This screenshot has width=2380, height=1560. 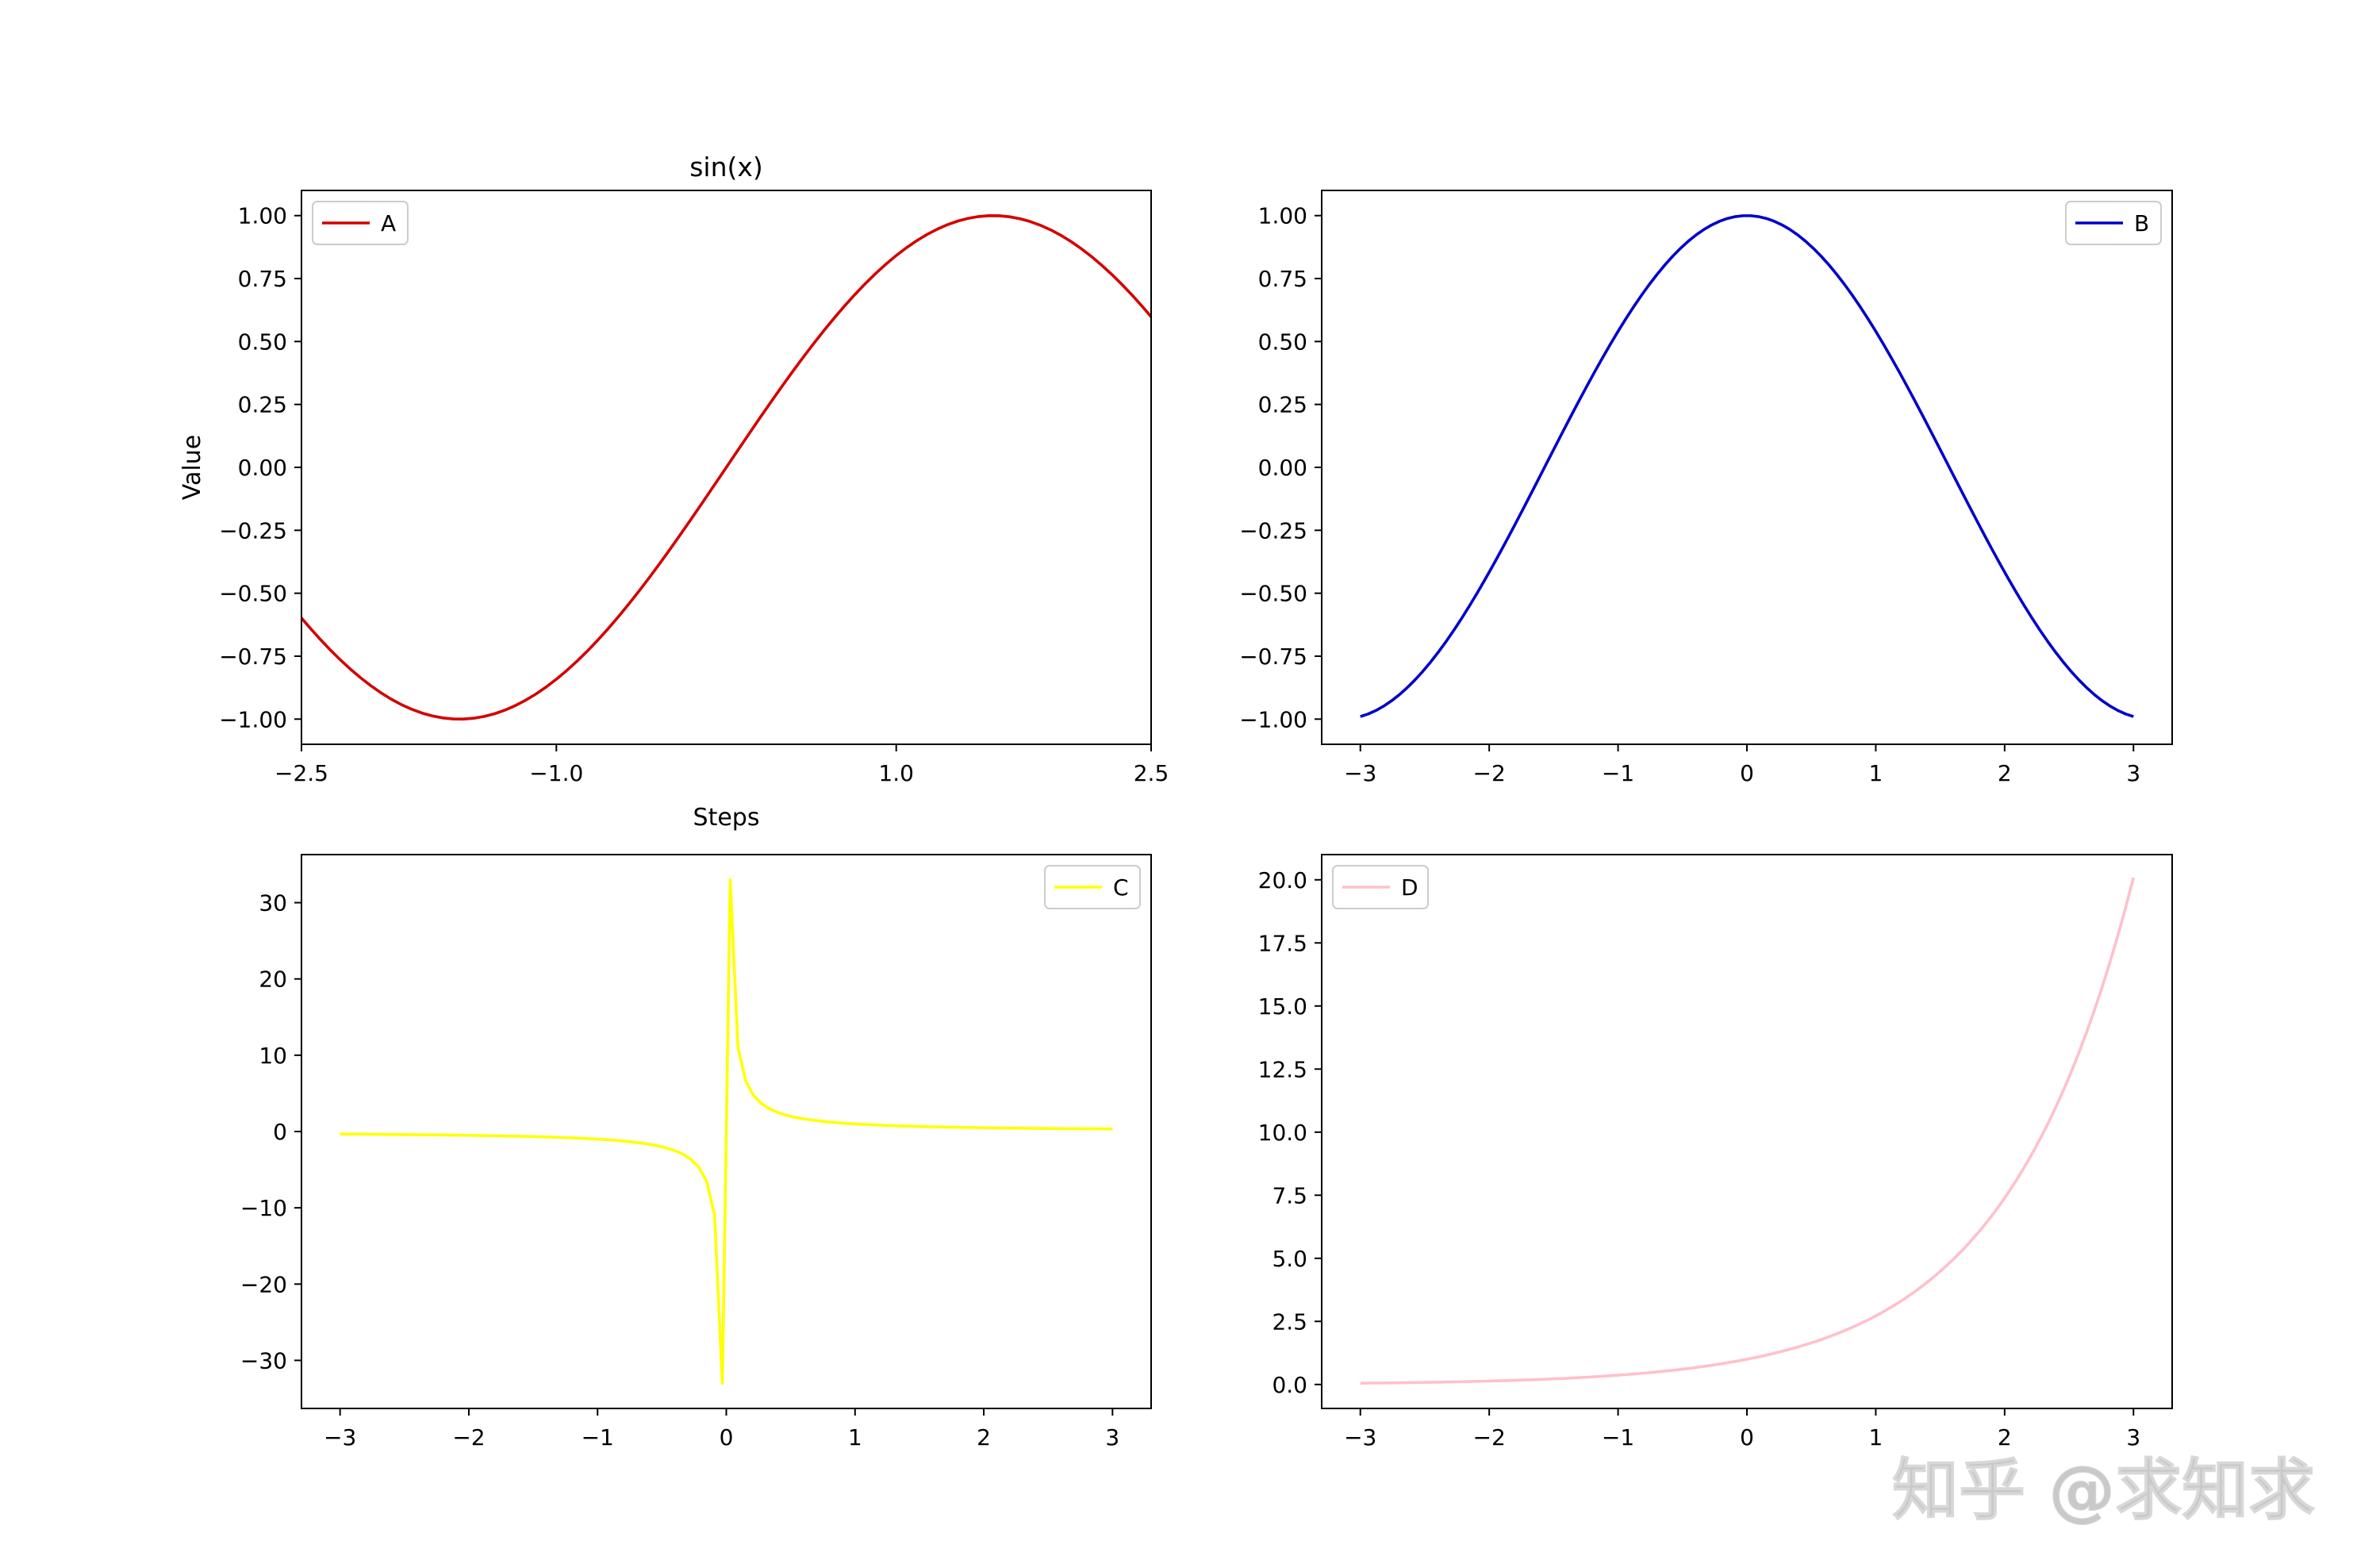 I want to click on y-tick-label: 17.5, so click(x=1282, y=943).